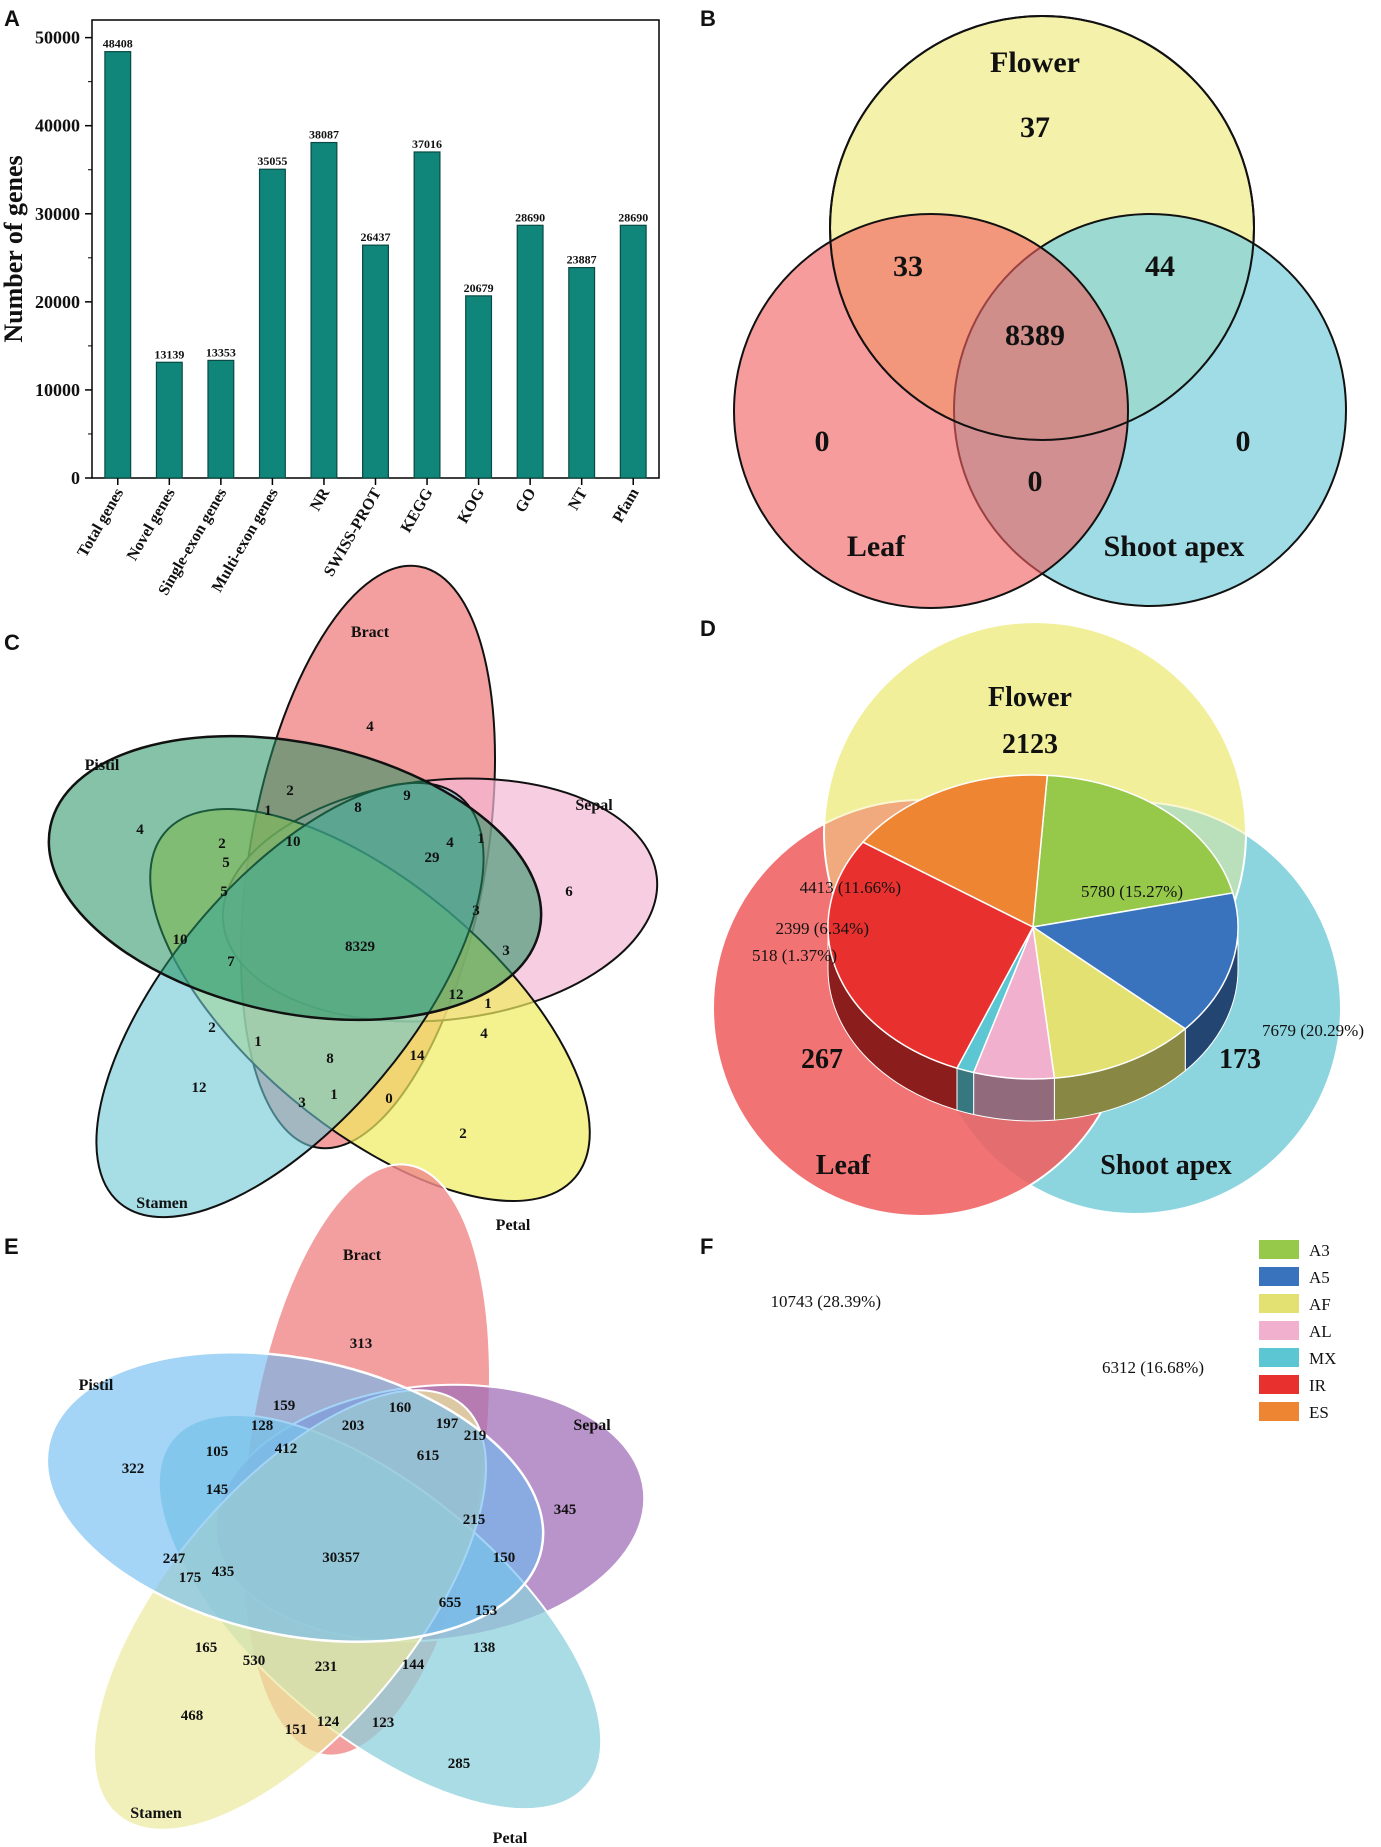 The width and height of the screenshot is (1381, 1847). Describe the element at coordinates (302, 1103) in the screenshot. I see `venn-count: 3` at that location.